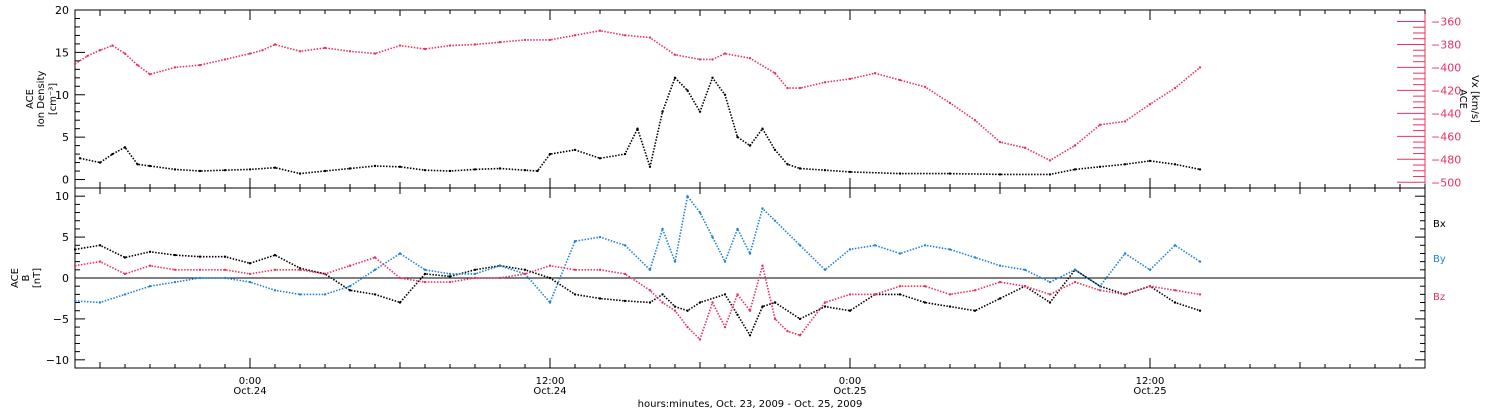  I want to click on density-tick-label: 10, so click(62, 95).